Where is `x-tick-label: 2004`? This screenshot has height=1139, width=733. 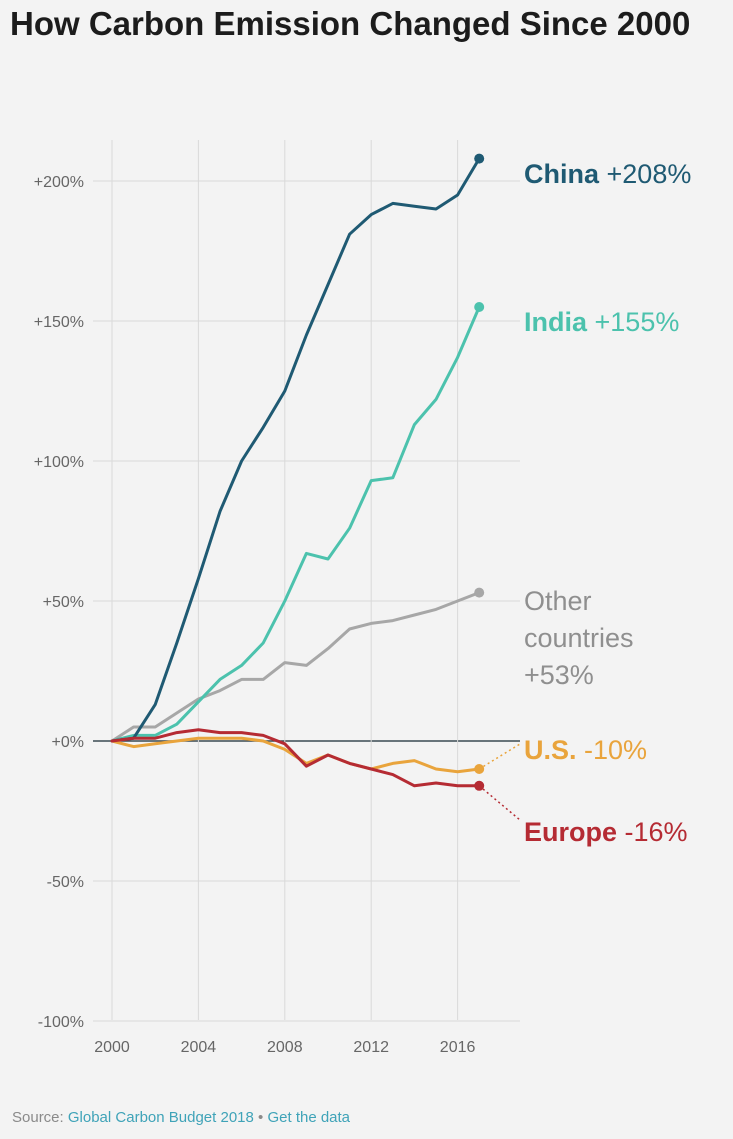
x-tick-label: 2004 is located at coordinates (199, 1047).